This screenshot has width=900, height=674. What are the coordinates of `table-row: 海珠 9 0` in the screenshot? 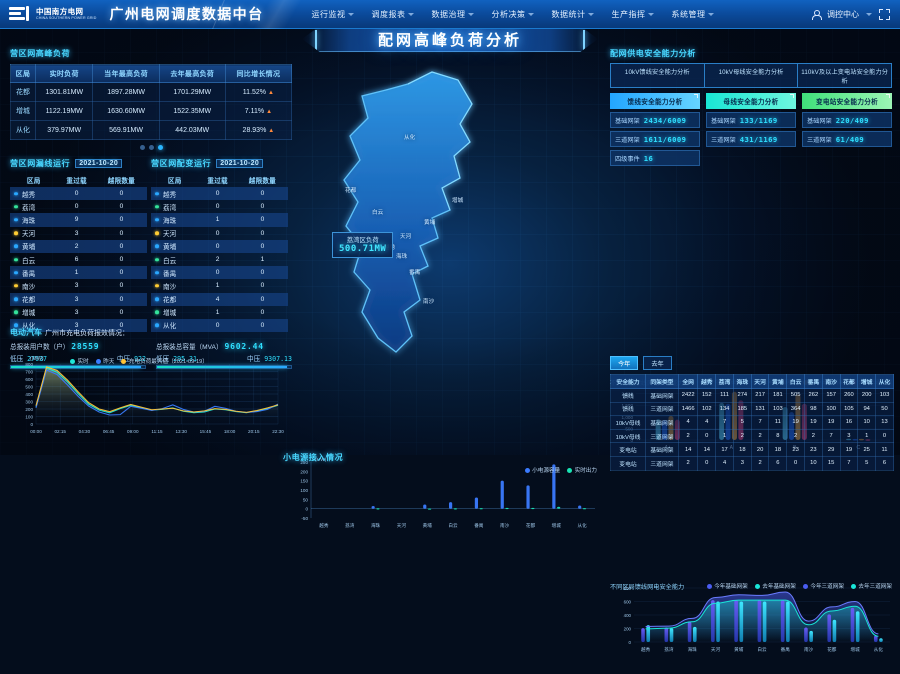 It's located at (78, 220).